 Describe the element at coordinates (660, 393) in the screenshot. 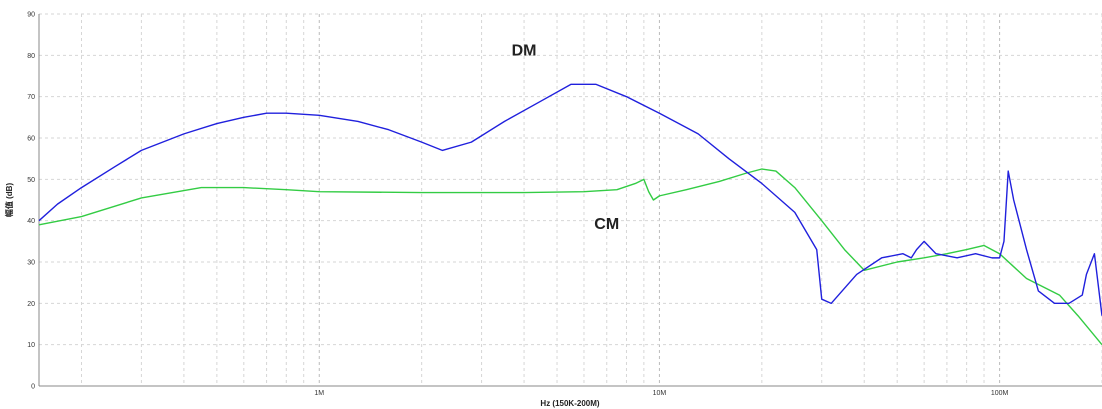

I see `x-tick-label: 10M` at that location.